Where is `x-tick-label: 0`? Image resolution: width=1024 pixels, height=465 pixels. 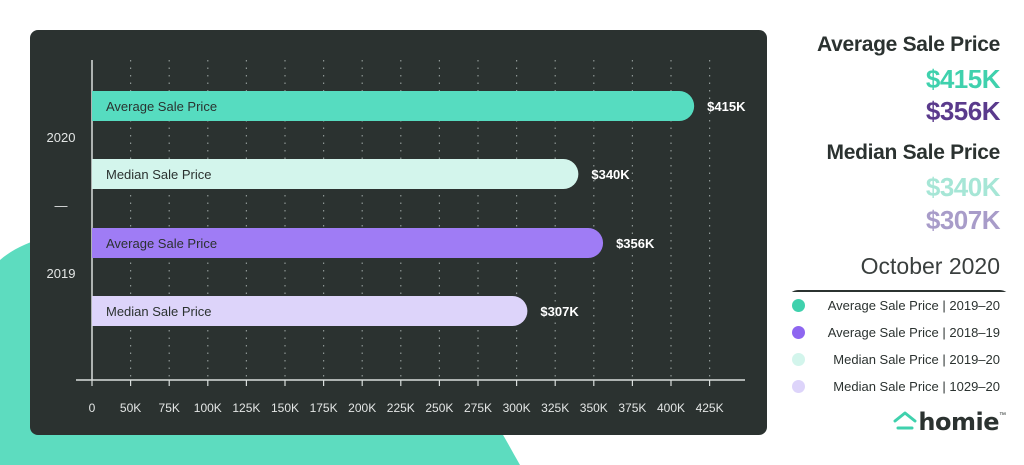
x-tick-label: 0 is located at coordinates (92, 408).